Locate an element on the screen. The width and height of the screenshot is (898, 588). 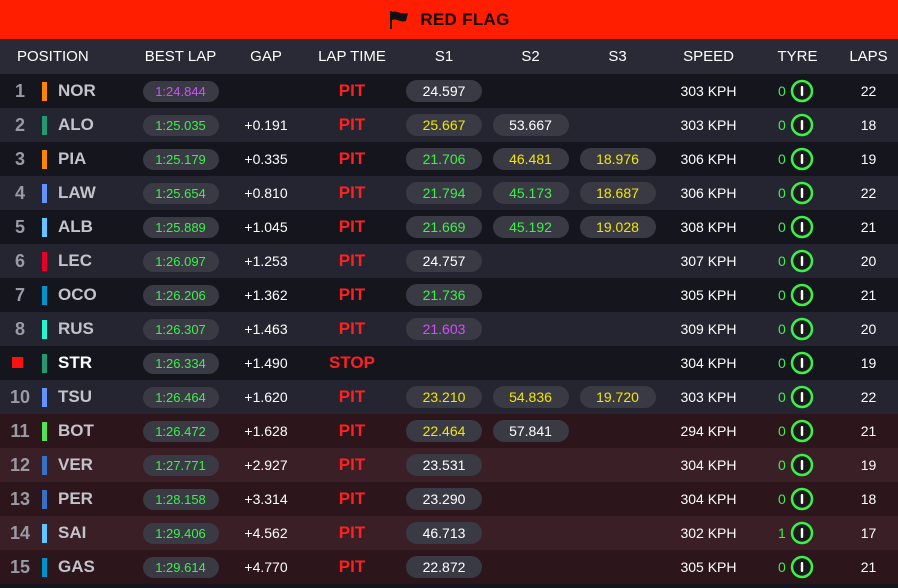
gap-value: +1.490 is located at coordinates (266, 363).